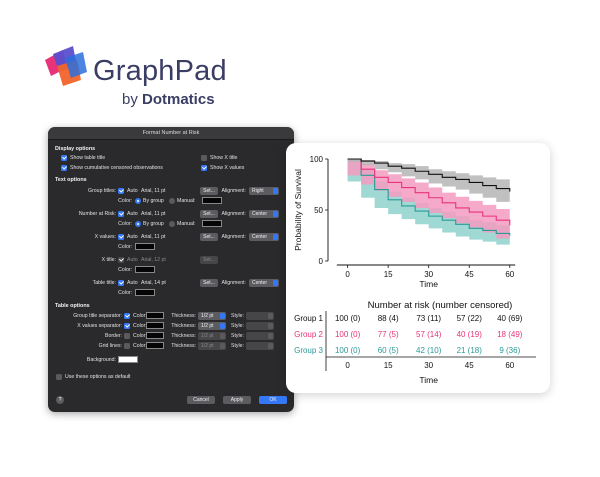  I want to click on show-x-values-label: Show X values, so click(227, 168).